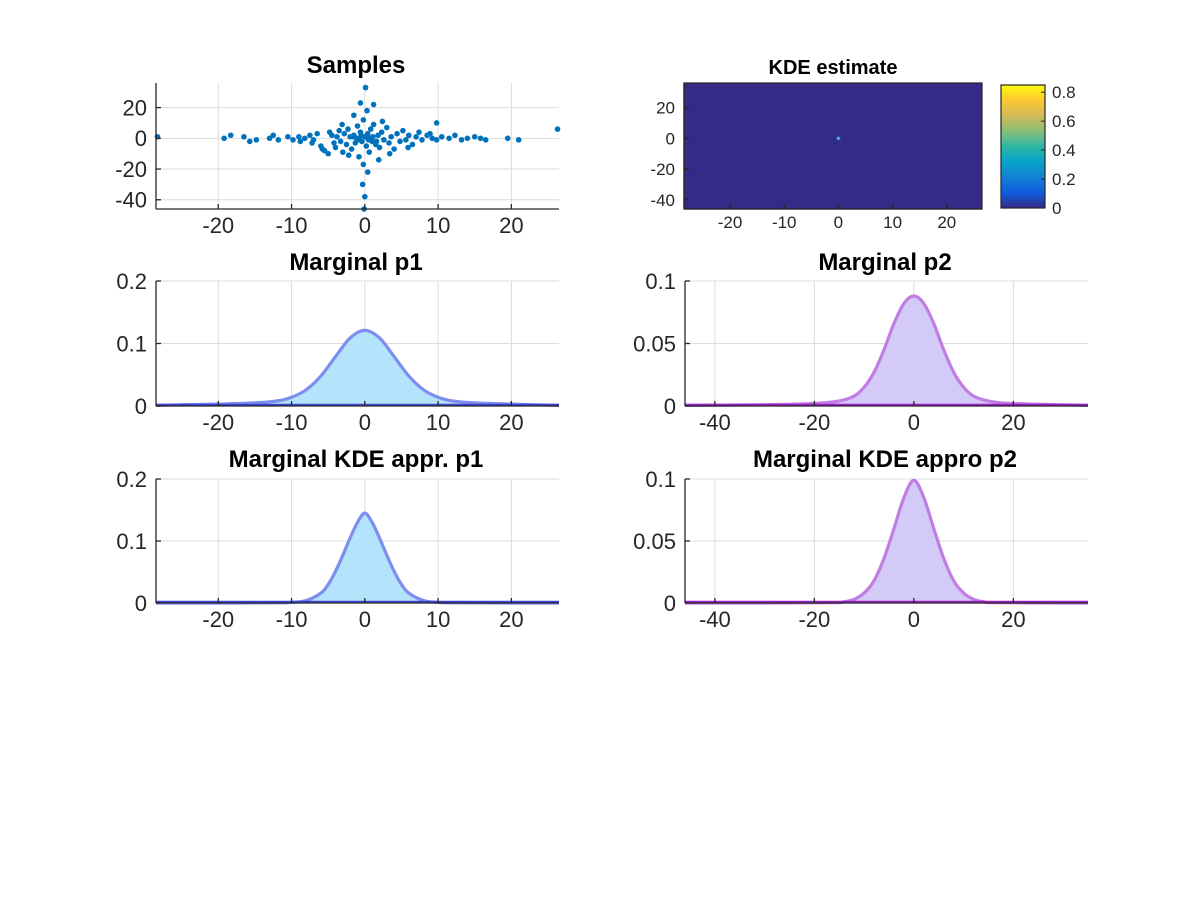 This screenshot has height=900, width=1200. Describe the element at coordinates (833, 146) in the screenshot. I see `kde-heatmap-field` at that location.